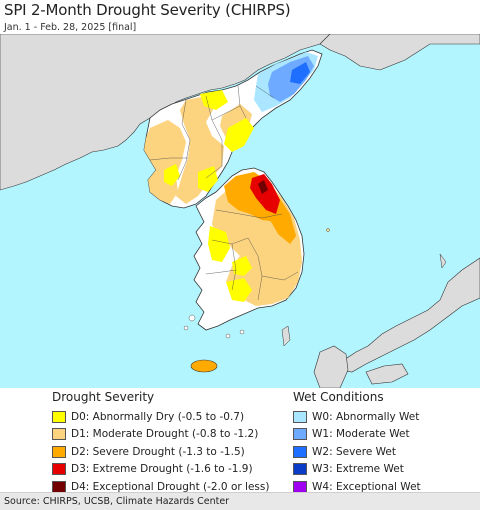 This screenshot has height=510, width=480. What do you see at coordinates (212, 133) in the screenshot?
I see `nk-province-borders` at bounding box center [212, 133].